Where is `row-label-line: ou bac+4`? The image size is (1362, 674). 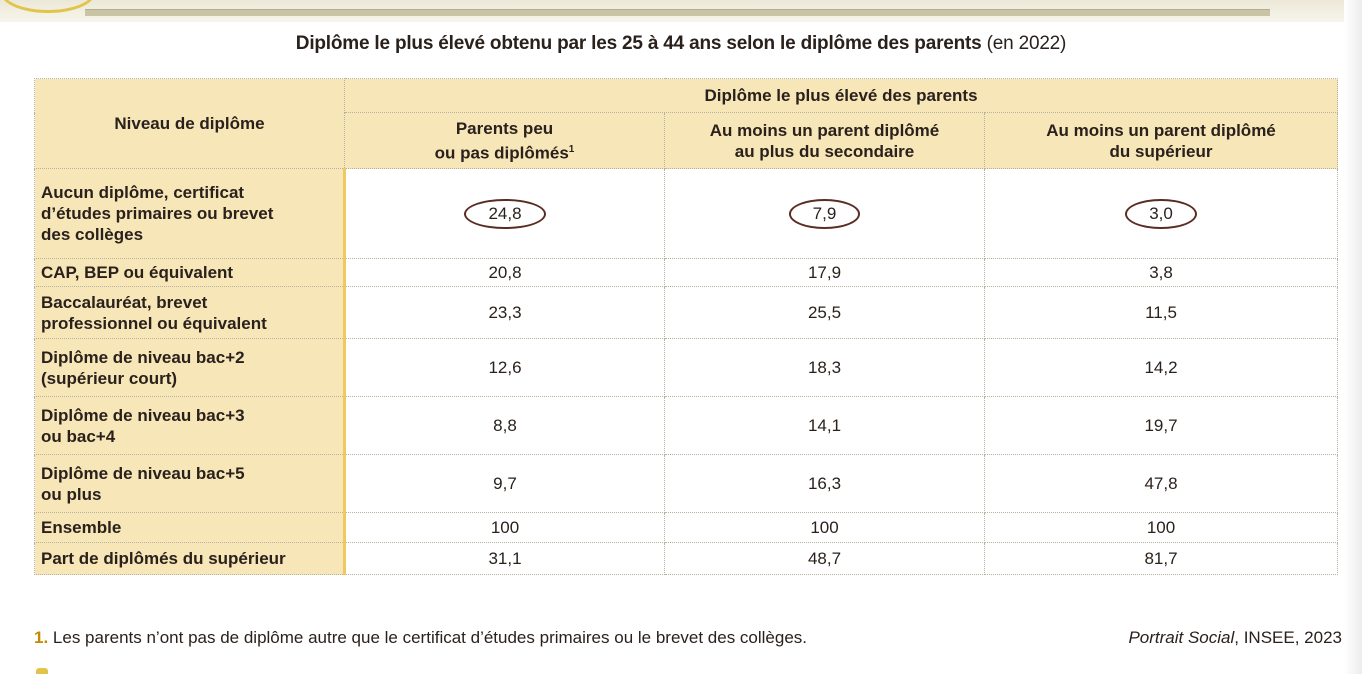
row-label-line: ou bac+4 is located at coordinates (78, 436).